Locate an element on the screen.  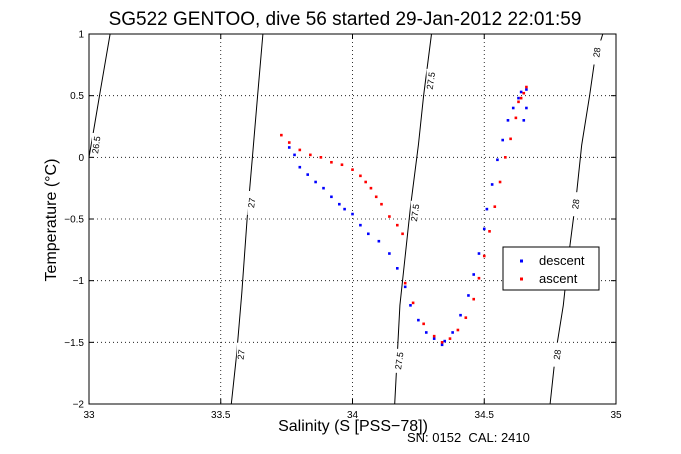
legend-label-descent: descent is located at coordinates (562, 260).